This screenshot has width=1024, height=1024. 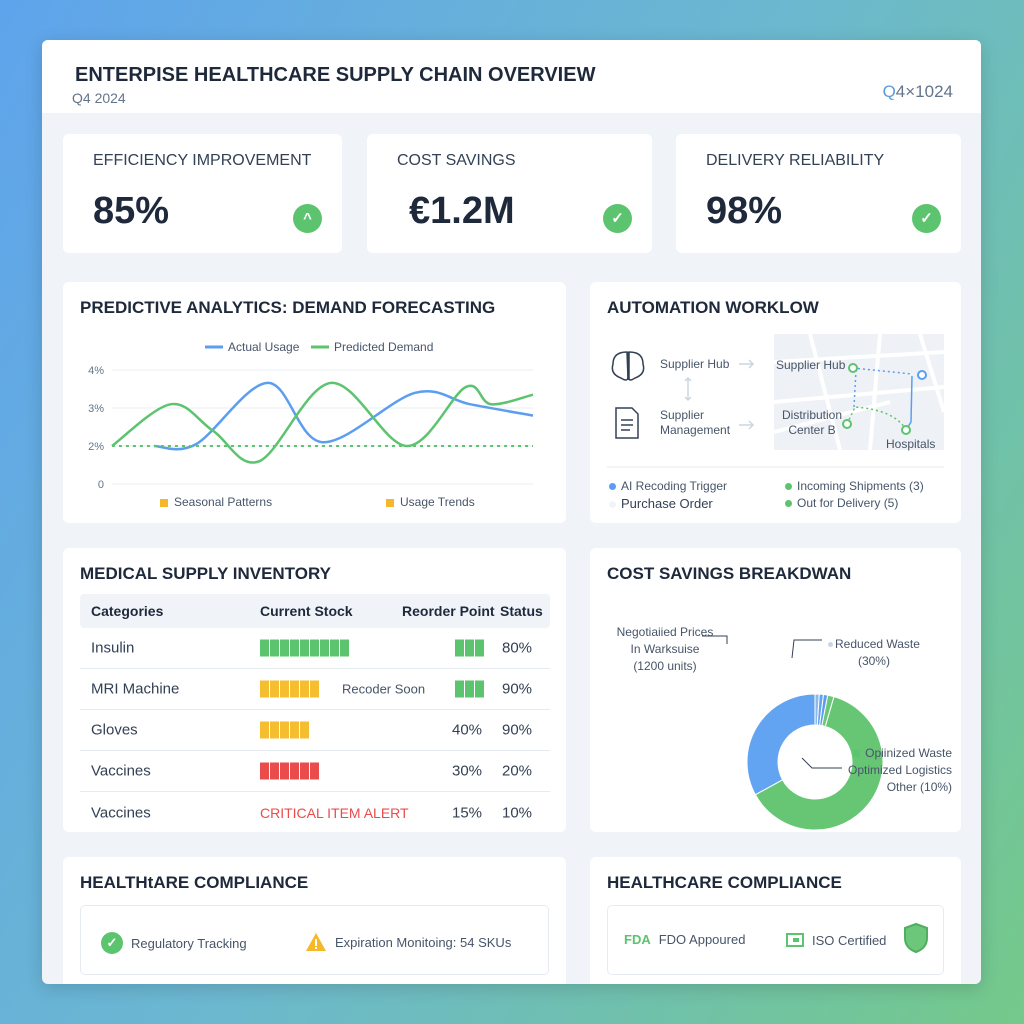 What do you see at coordinates (205, 573) in the screenshot?
I see `card-title: MEDICAL SUPPLY INVENTORY` at bounding box center [205, 573].